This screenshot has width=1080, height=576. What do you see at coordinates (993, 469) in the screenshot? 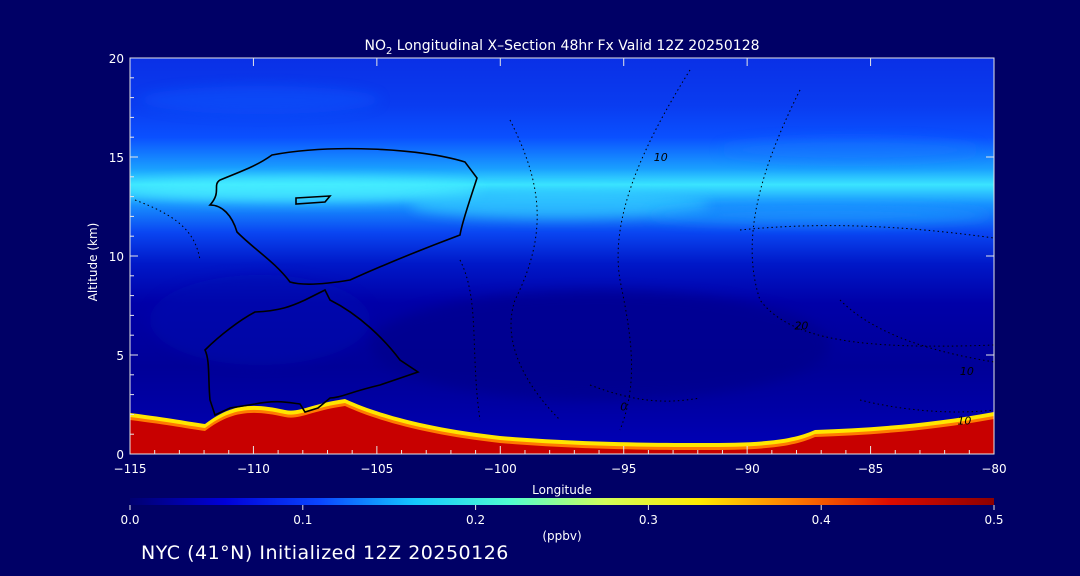
I see `x-tick-label: −80` at bounding box center [993, 469].